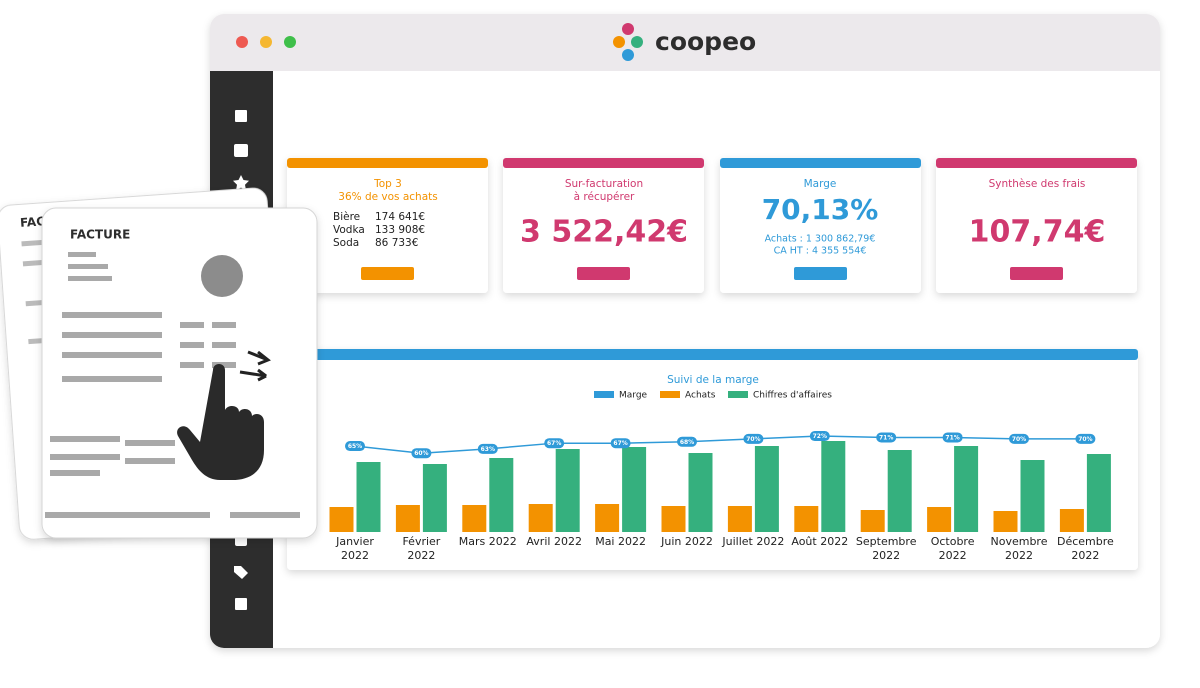  Describe the element at coordinates (720, 444) in the screenshot. I see `line` at that location.